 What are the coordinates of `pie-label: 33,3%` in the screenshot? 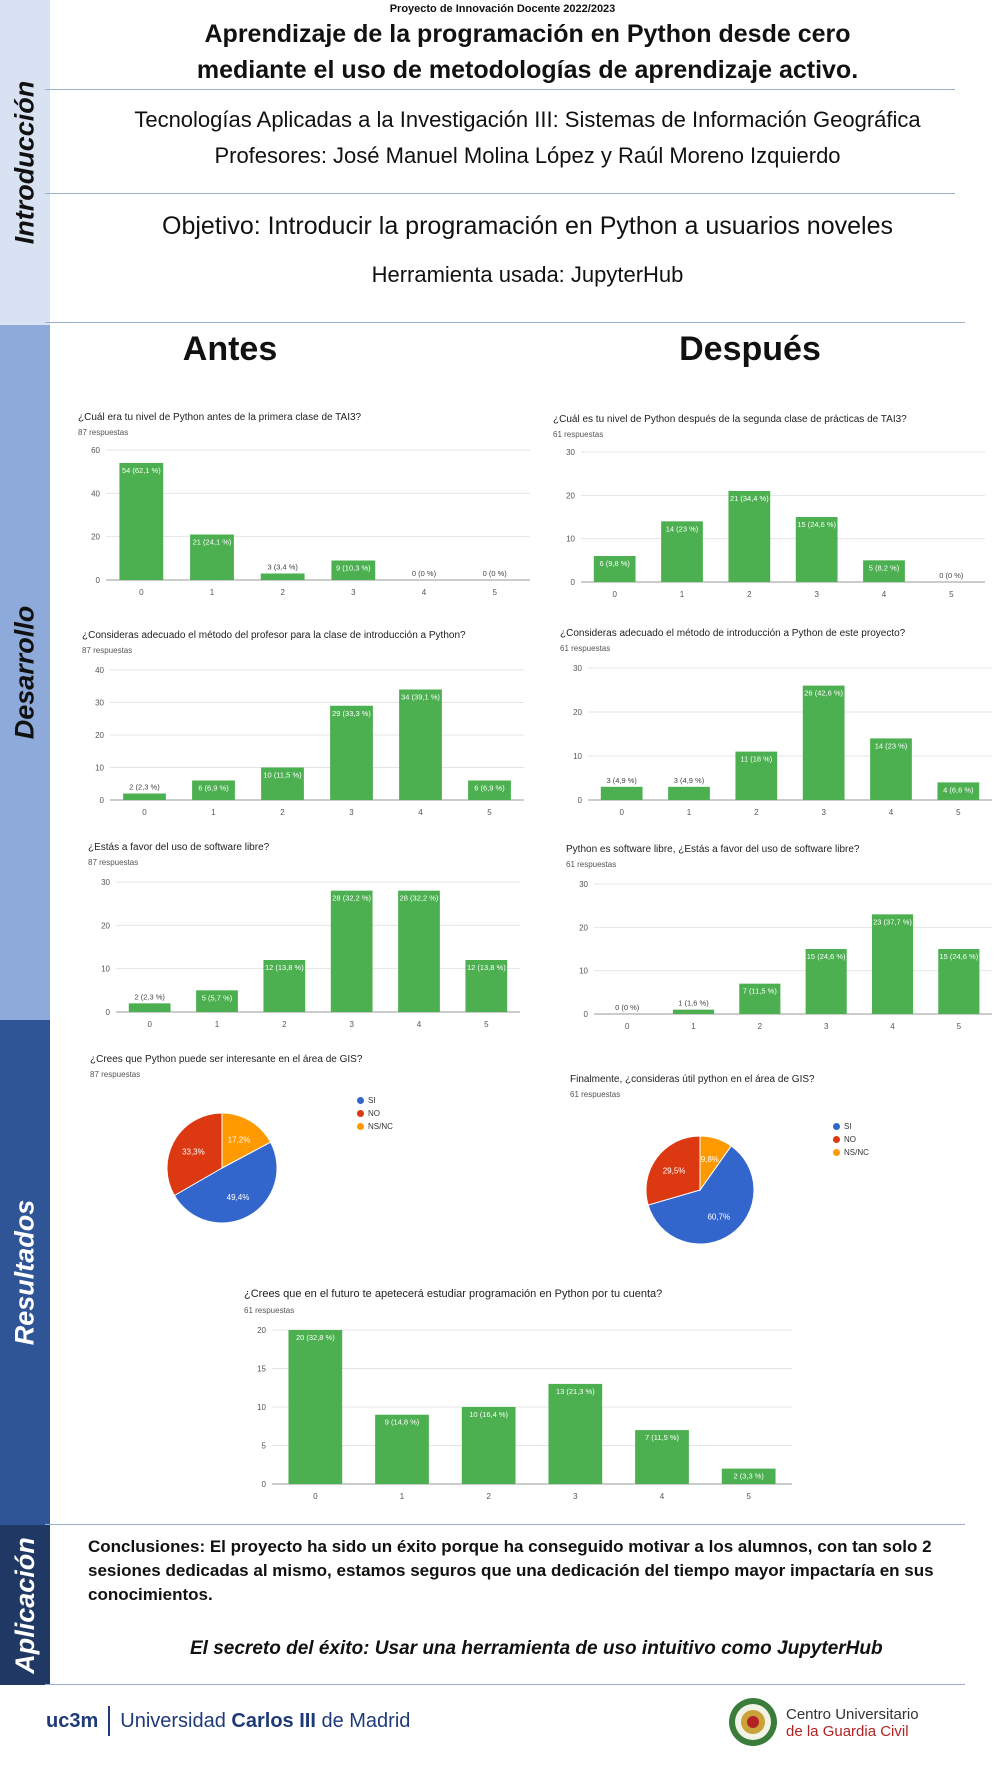 It's located at (193, 1152).